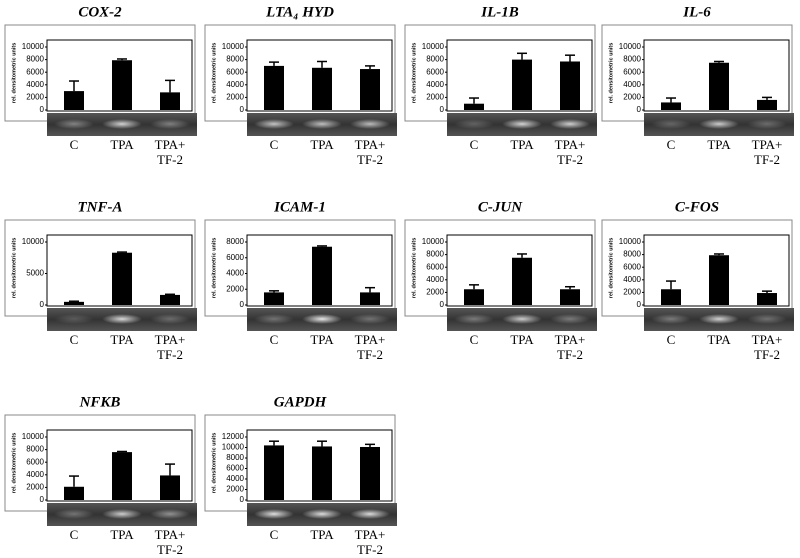 This screenshot has height=558, width=800. I want to click on chart-title: GAPDH, so click(301, 402).